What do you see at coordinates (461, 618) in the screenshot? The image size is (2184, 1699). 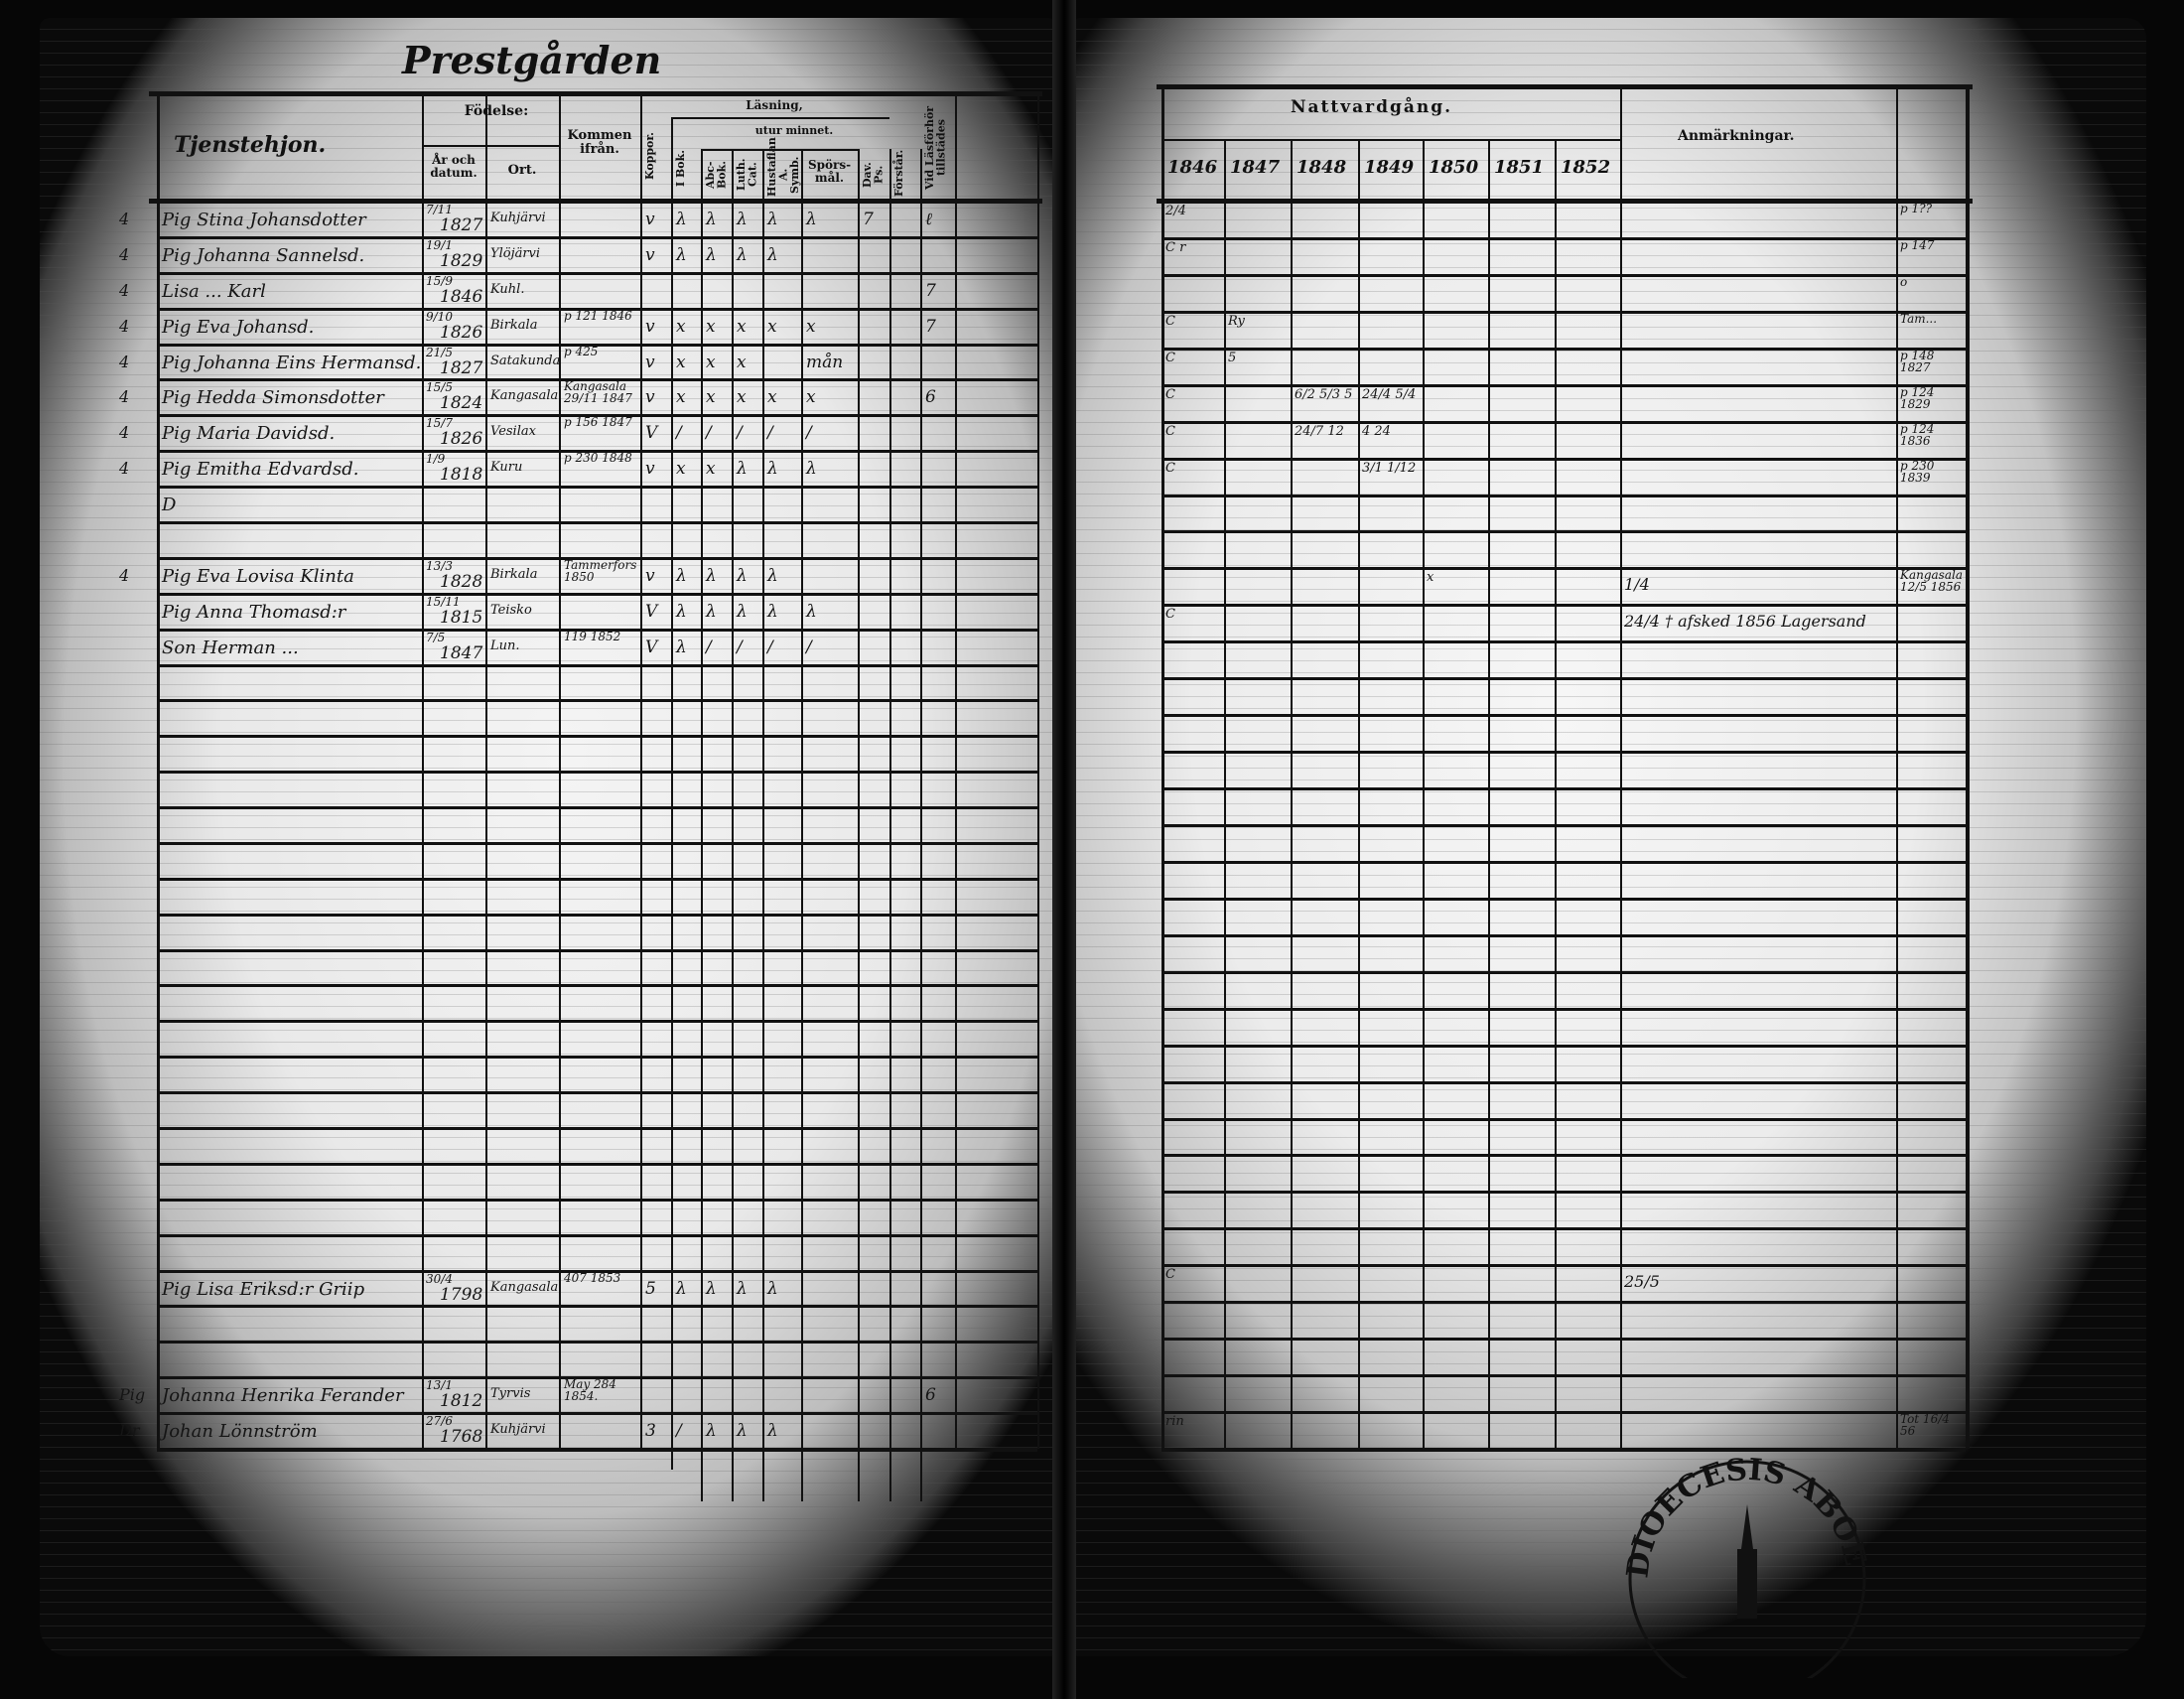 I see `birth-year: 1815` at bounding box center [461, 618].